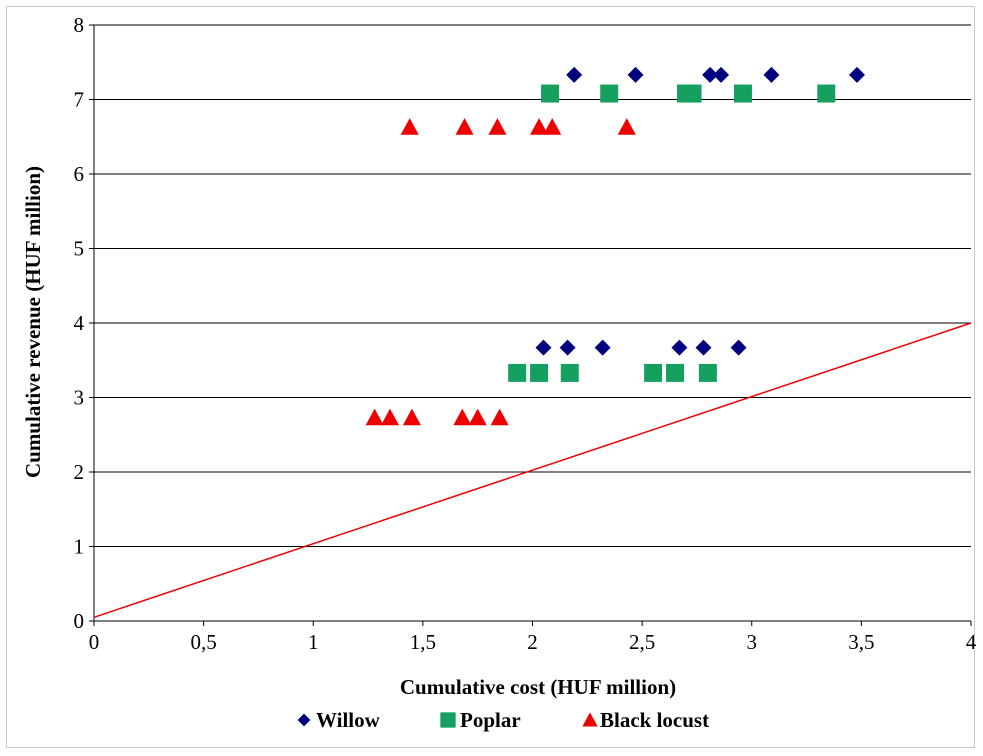 This screenshot has height=756, width=983. Describe the element at coordinates (448, 720) in the screenshot. I see `legend-marker-poplar` at that location.